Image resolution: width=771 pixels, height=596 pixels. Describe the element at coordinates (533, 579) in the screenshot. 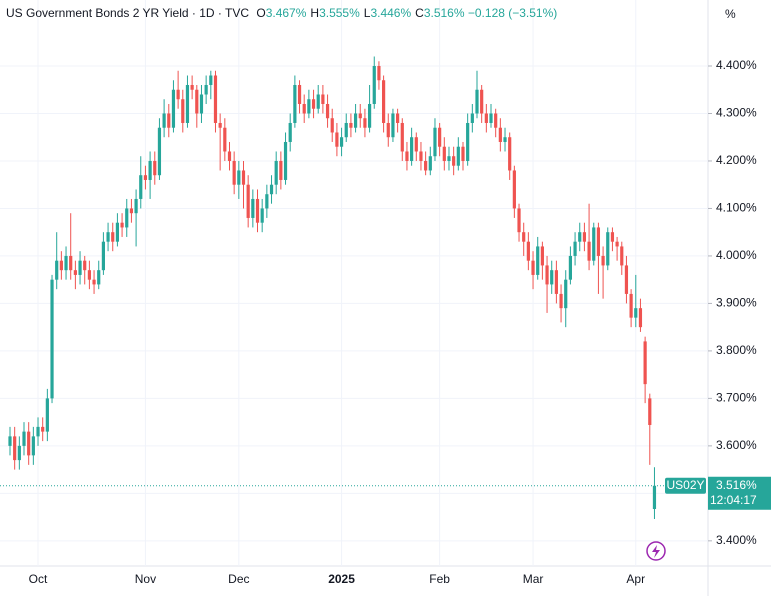

I see `x-tick-label: Mar` at that location.